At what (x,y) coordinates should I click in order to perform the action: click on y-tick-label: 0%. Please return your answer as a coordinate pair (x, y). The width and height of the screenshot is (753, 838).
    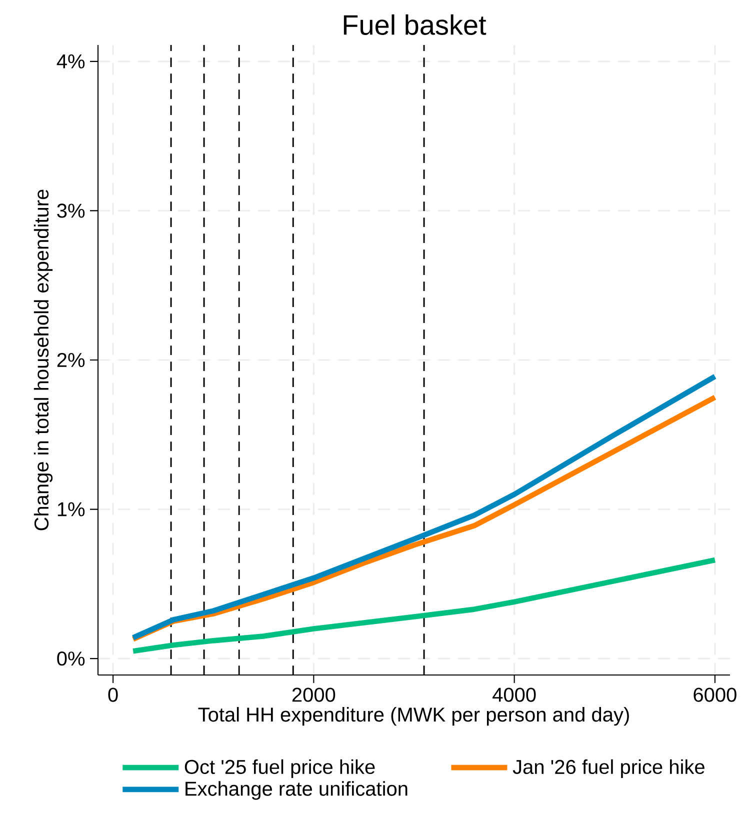
    Looking at the image, I should click on (71, 658).